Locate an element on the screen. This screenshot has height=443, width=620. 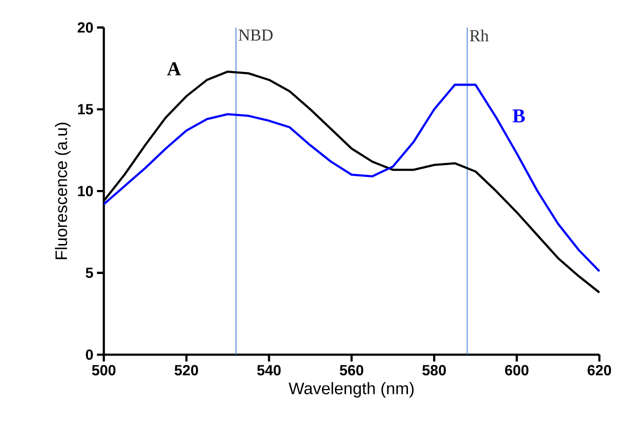
x-tick-label: 580 is located at coordinates (434, 370).